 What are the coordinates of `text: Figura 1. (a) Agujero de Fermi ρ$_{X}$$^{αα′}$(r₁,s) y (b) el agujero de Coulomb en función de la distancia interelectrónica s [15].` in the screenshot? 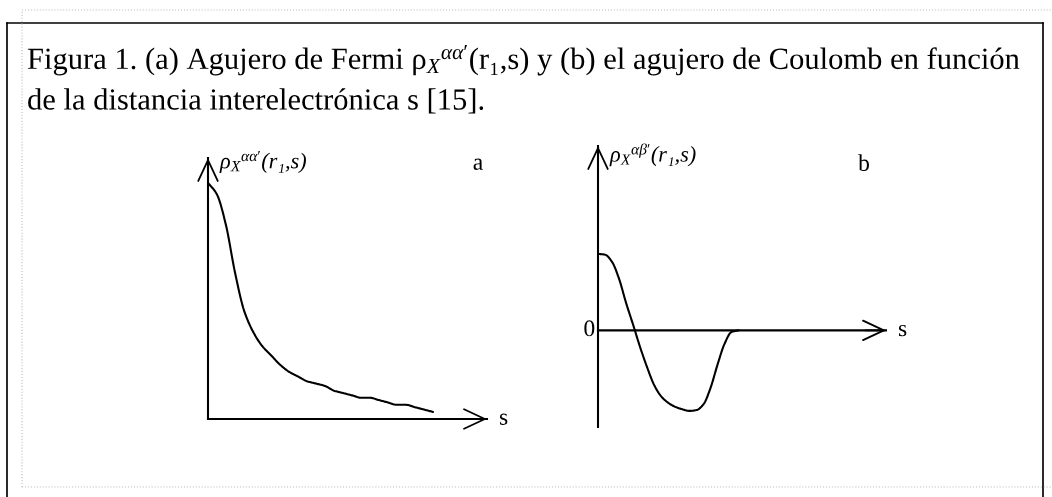 It's located at (523, 79).